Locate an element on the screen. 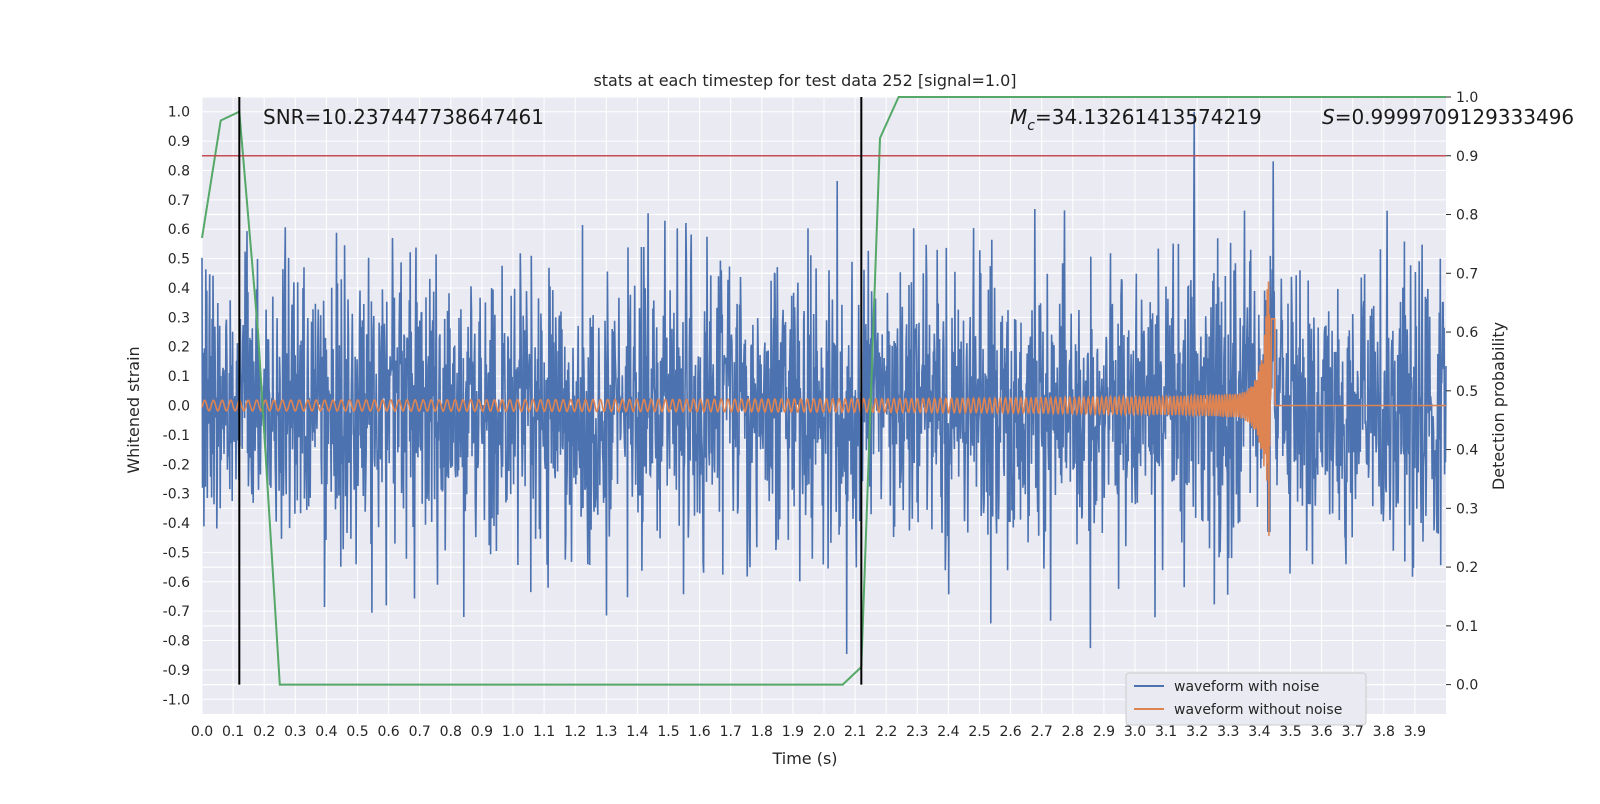 This screenshot has height=804, width=1600. x-tick-label: 3.2 is located at coordinates (1197, 732).